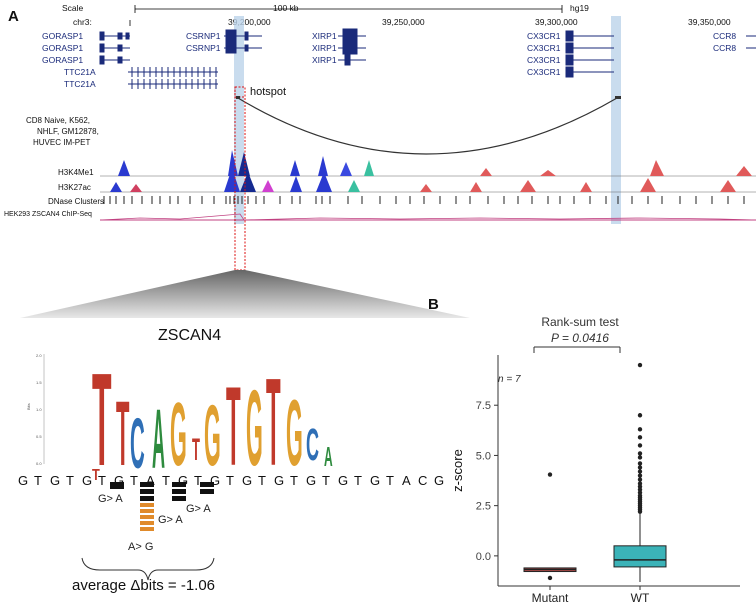  I want to click on average-delta-bits-label: average Δbits = -1.06, so click(144, 585).